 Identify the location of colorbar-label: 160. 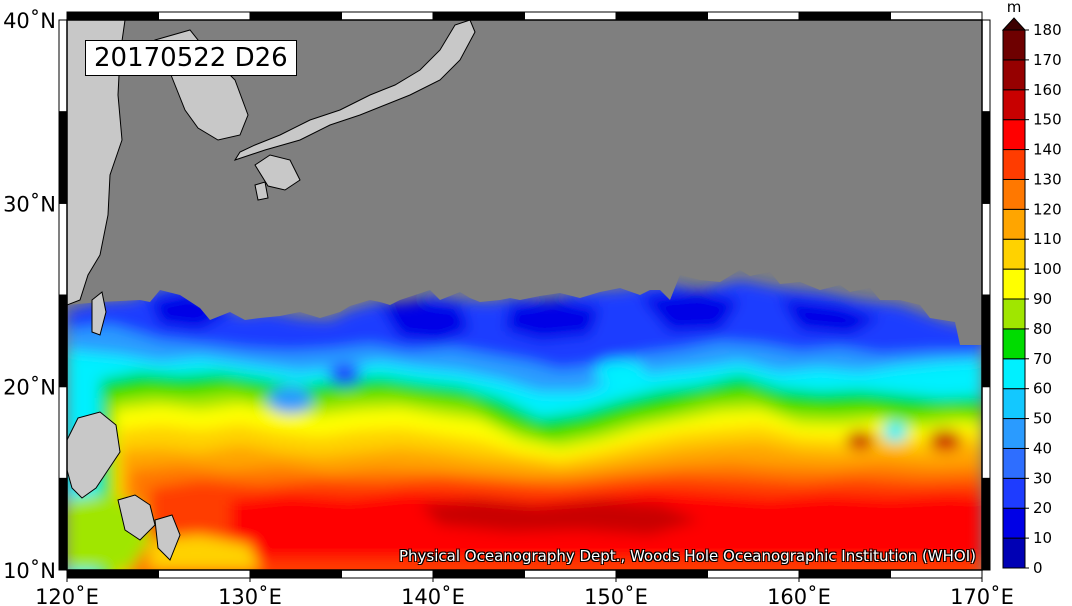
(1047, 90).